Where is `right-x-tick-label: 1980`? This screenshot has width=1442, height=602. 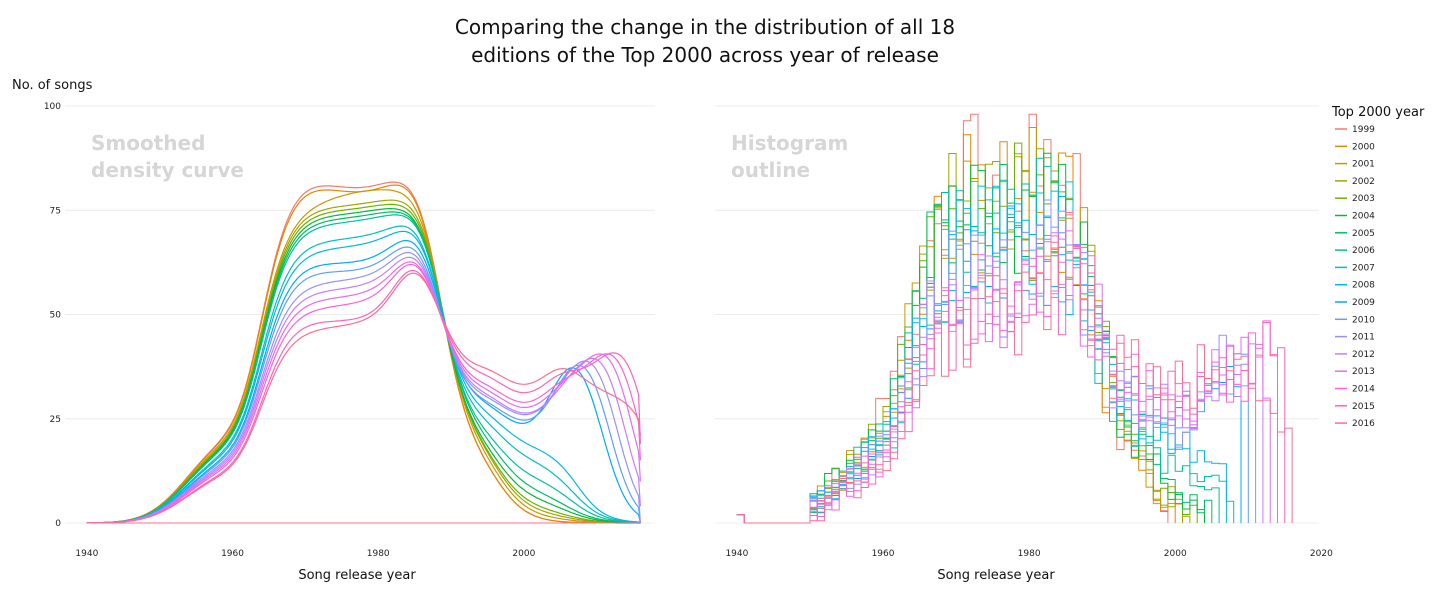
right-x-tick-label: 1980 is located at coordinates (1029, 554).